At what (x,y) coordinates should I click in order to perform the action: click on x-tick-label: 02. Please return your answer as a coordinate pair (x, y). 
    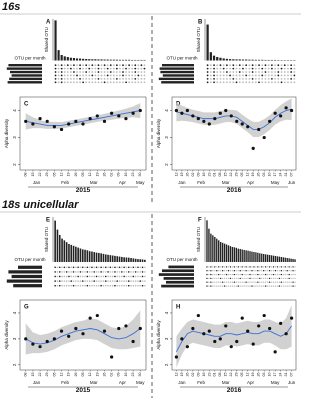
    Looking at the image, I should click on (112, 375).